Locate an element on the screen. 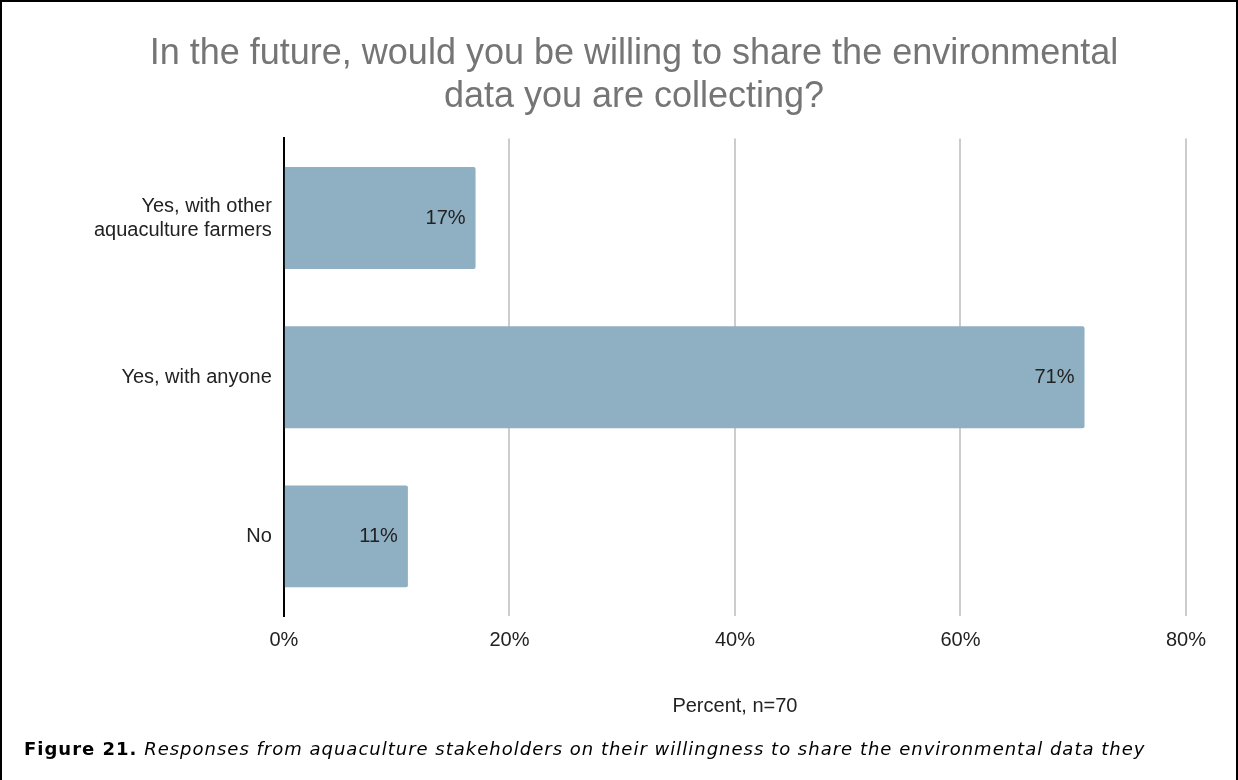  data-label: 11% is located at coordinates (379, 534).